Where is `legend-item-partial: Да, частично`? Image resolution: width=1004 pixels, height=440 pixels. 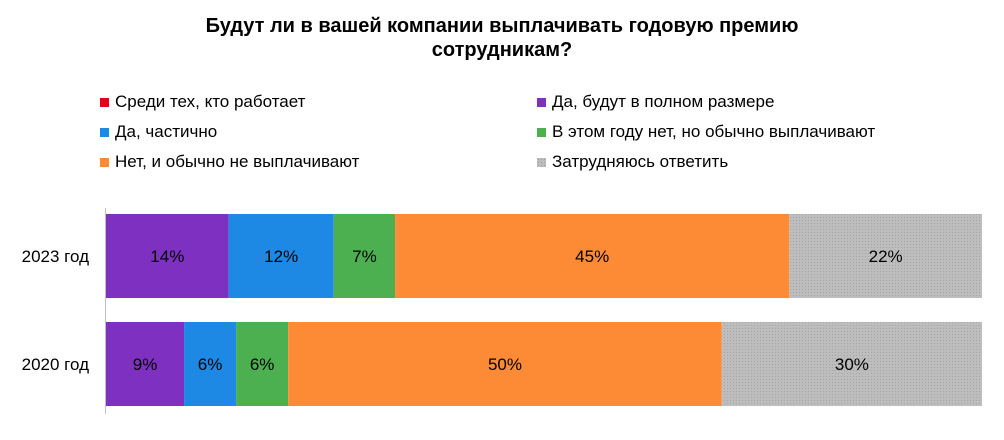 legend-item-partial: Да, частично is located at coordinates (158, 132).